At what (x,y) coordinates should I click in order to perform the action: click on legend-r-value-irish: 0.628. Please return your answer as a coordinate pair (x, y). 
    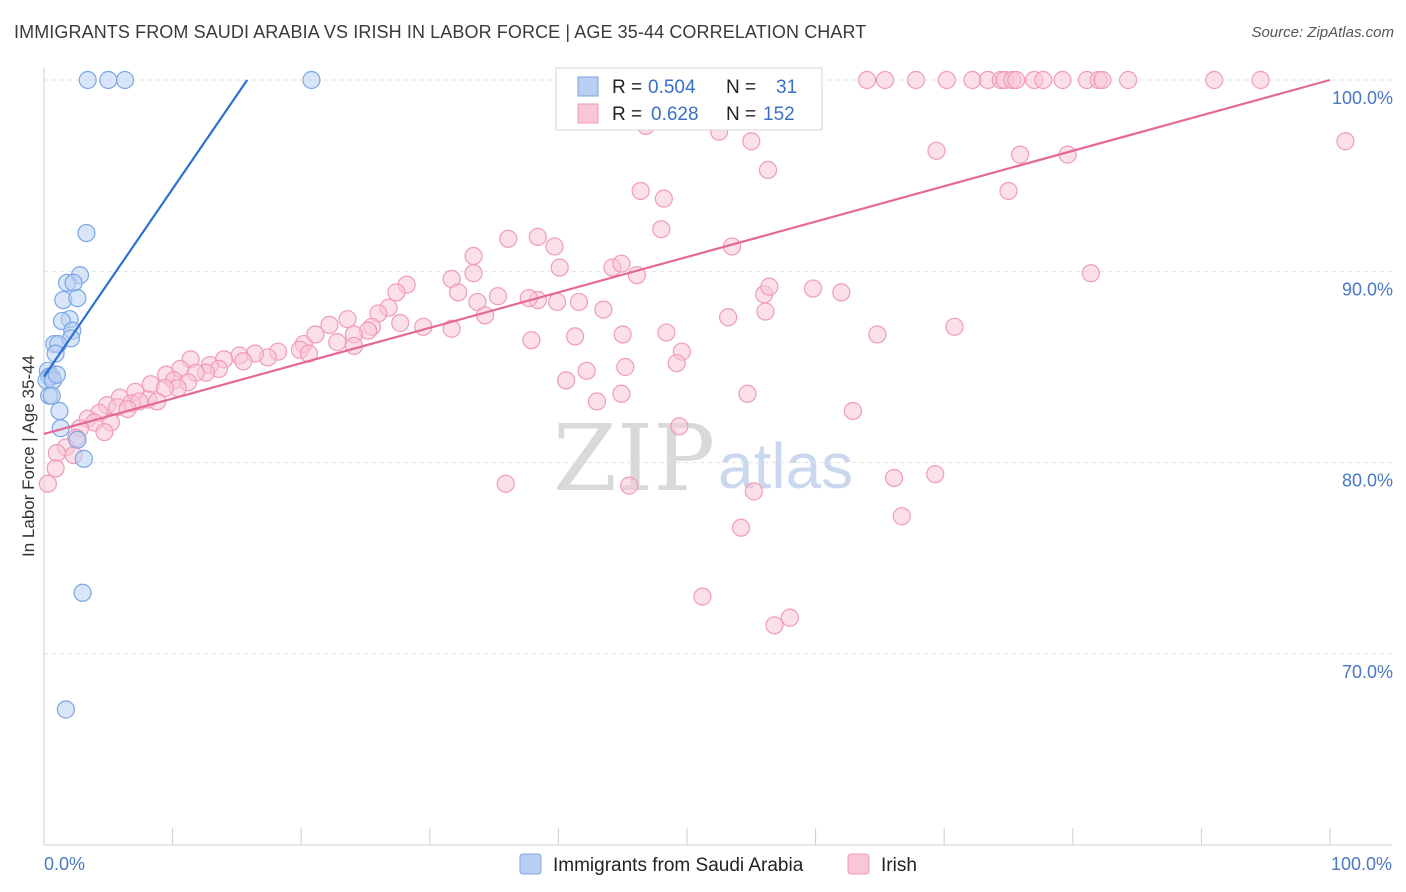
    Looking at the image, I should click on (675, 114).